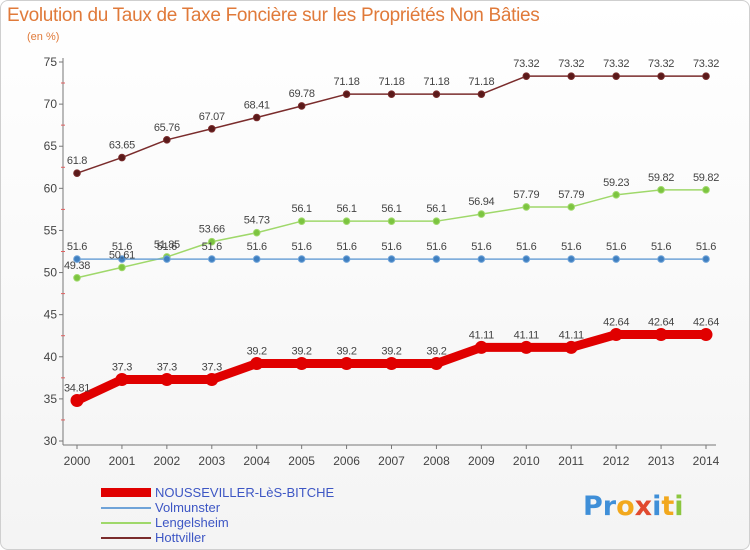 The height and width of the screenshot is (550, 750). What do you see at coordinates (706, 323) in the screenshot?
I see `data-label: 42.64` at bounding box center [706, 323].